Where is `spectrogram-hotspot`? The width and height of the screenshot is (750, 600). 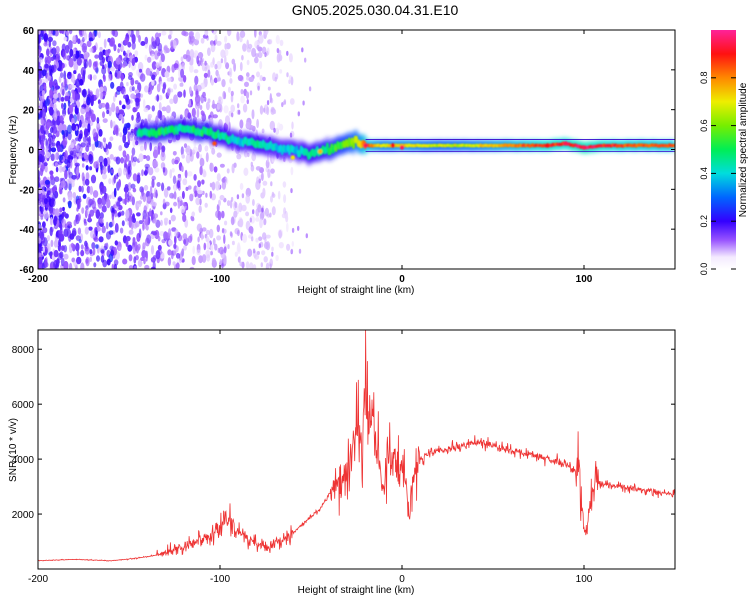
spectrogram-hotspot is located at coordinates (214, 143).